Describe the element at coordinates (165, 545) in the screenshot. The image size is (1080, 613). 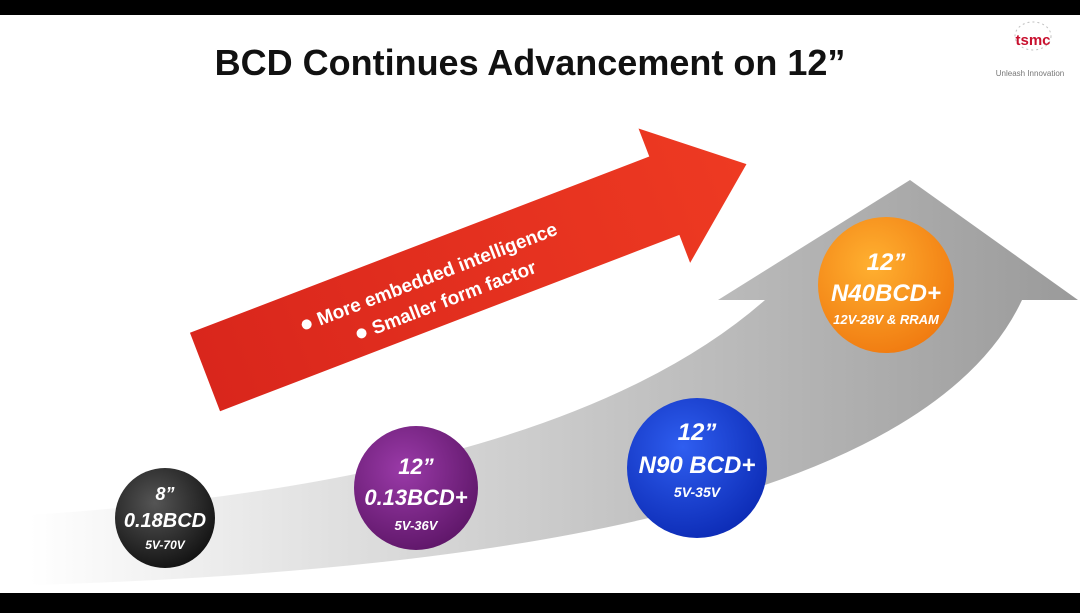
I see `node-voltage: 5V-70V` at that location.